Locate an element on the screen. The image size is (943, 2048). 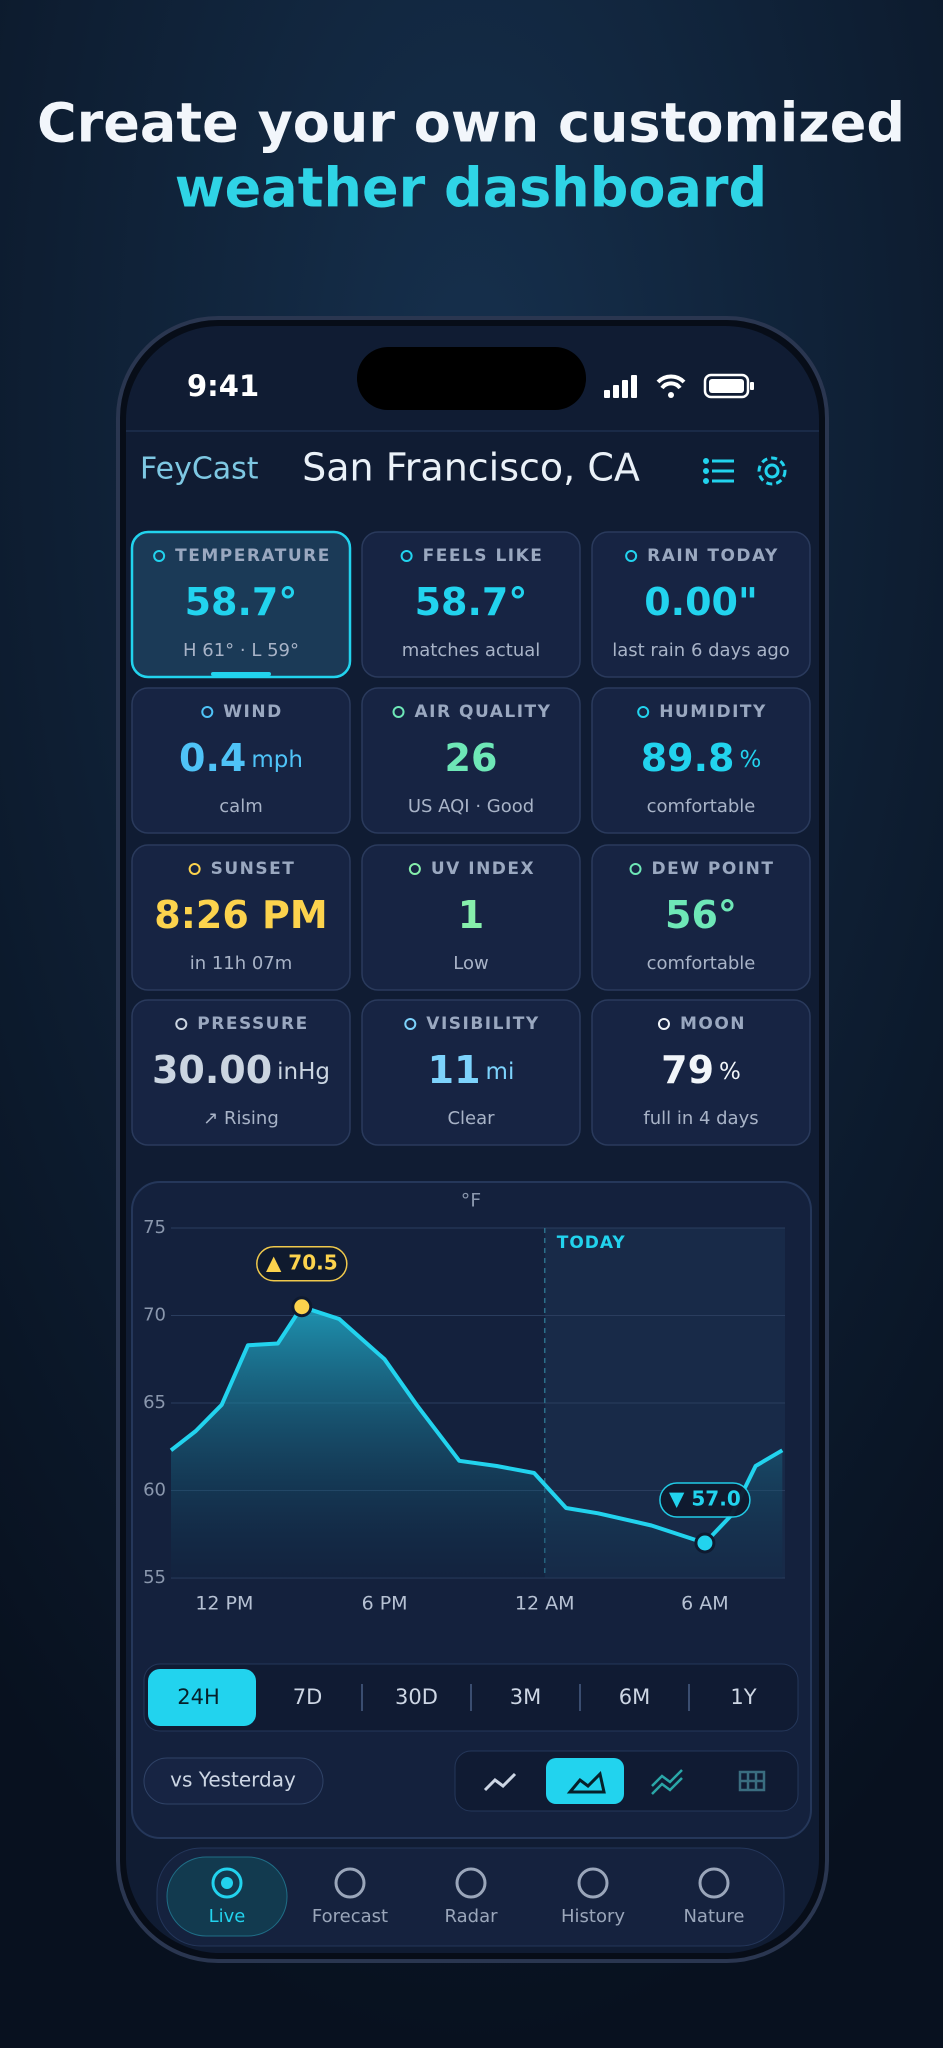
menu-icon is located at coordinates (719, 471).